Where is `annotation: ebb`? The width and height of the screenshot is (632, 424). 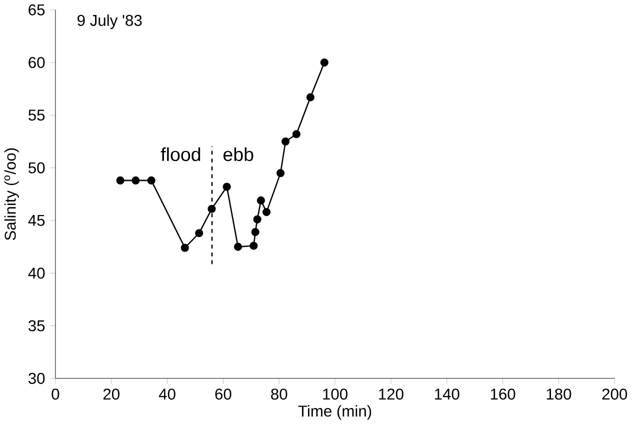 annotation: ebb is located at coordinates (238, 154).